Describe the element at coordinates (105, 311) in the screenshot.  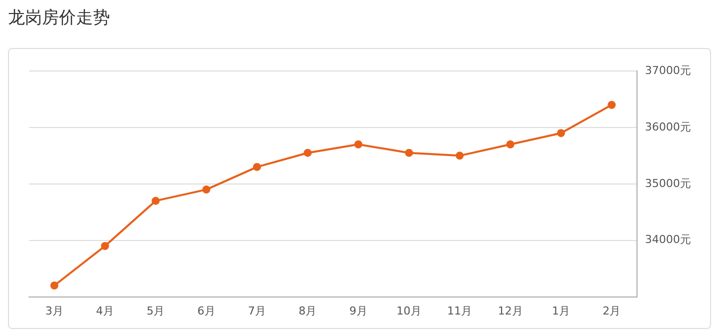
I see `x-tick-label: 4月` at that location.